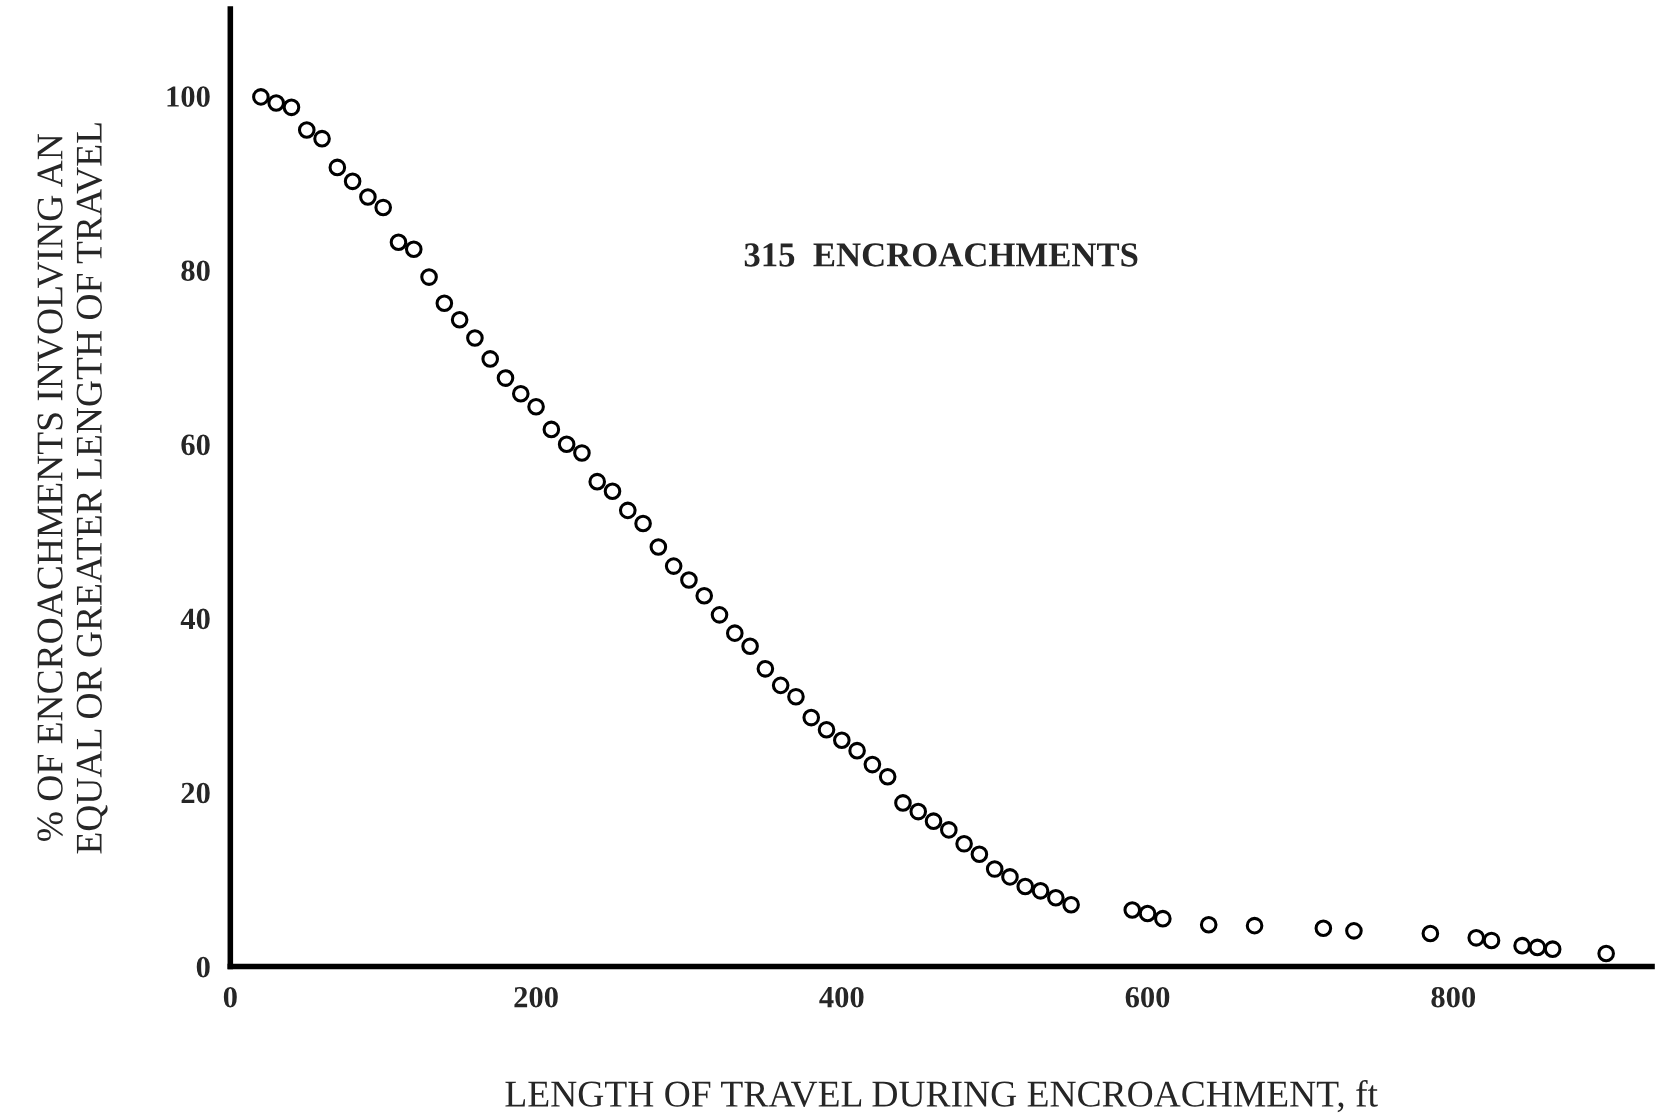 The height and width of the screenshot is (1120, 1657). What do you see at coordinates (1147, 997) in the screenshot?
I see `x-tick-label: 600` at bounding box center [1147, 997].